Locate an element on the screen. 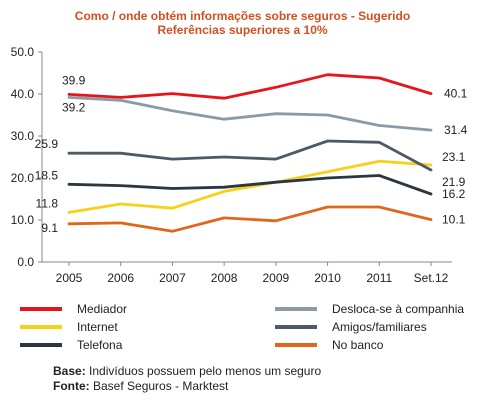  y-tick-label: 40.0 is located at coordinates (23, 94).